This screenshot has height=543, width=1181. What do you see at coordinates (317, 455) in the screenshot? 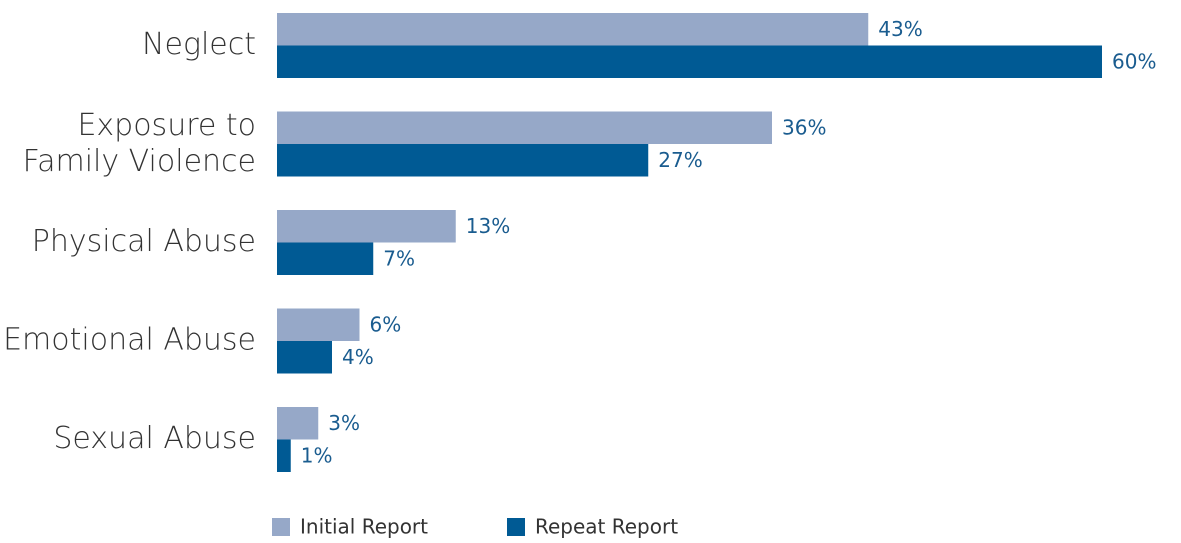
I see `value-label: 1%` at bounding box center [317, 455].